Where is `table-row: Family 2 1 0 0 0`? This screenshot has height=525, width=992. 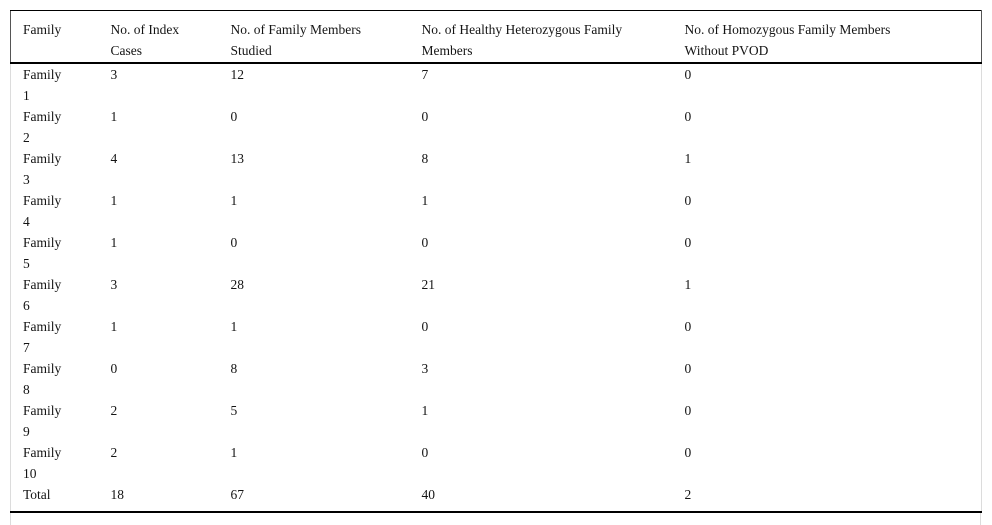 table-row: Family 2 1 0 0 0 is located at coordinates (496, 127).